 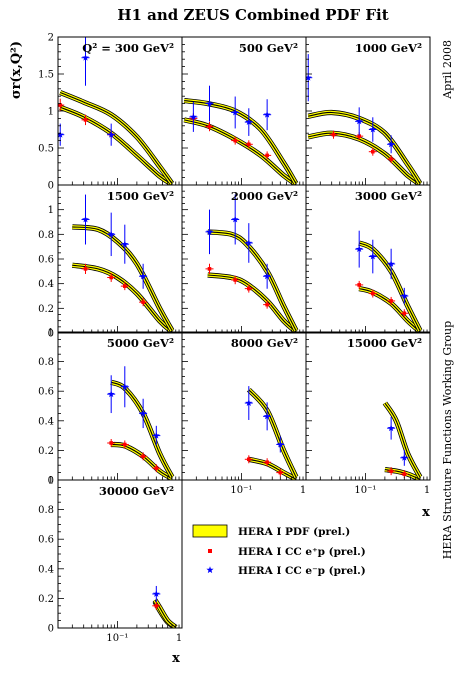 What do you see at coordinates (390, 286) in the screenshot?
I see `fit-eminus-band-outline` at bounding box center [390, 286].